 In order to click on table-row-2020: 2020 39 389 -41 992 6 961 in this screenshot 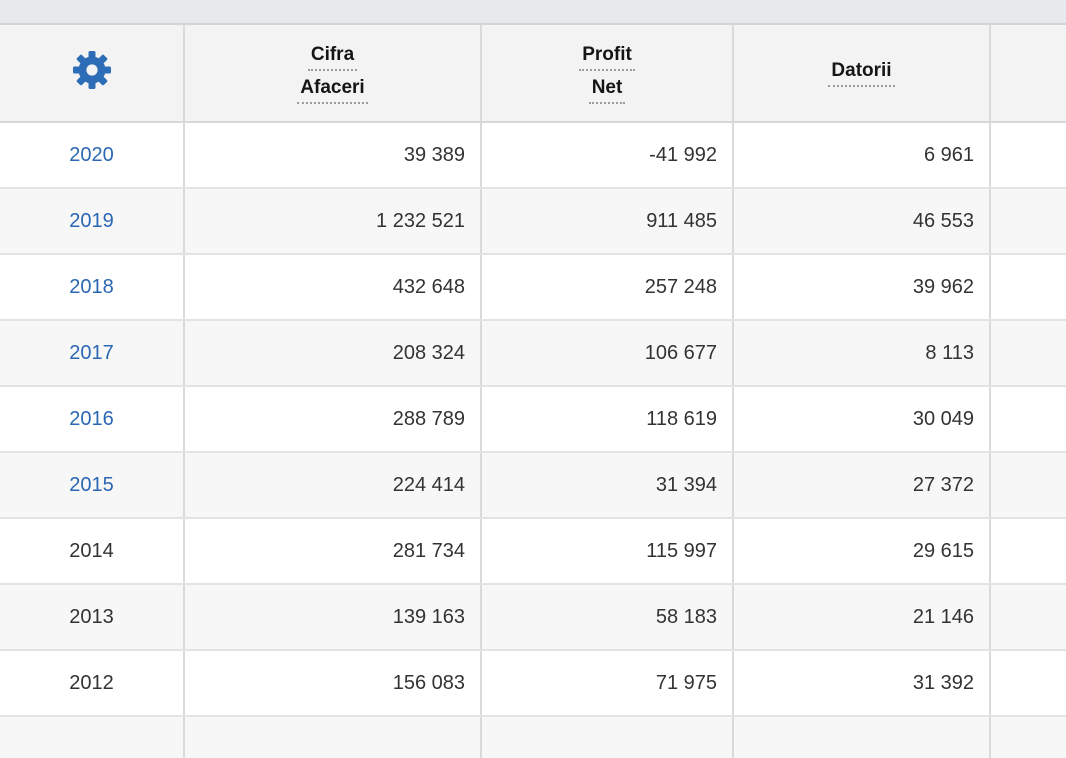, I will do `click(533, 155)`.